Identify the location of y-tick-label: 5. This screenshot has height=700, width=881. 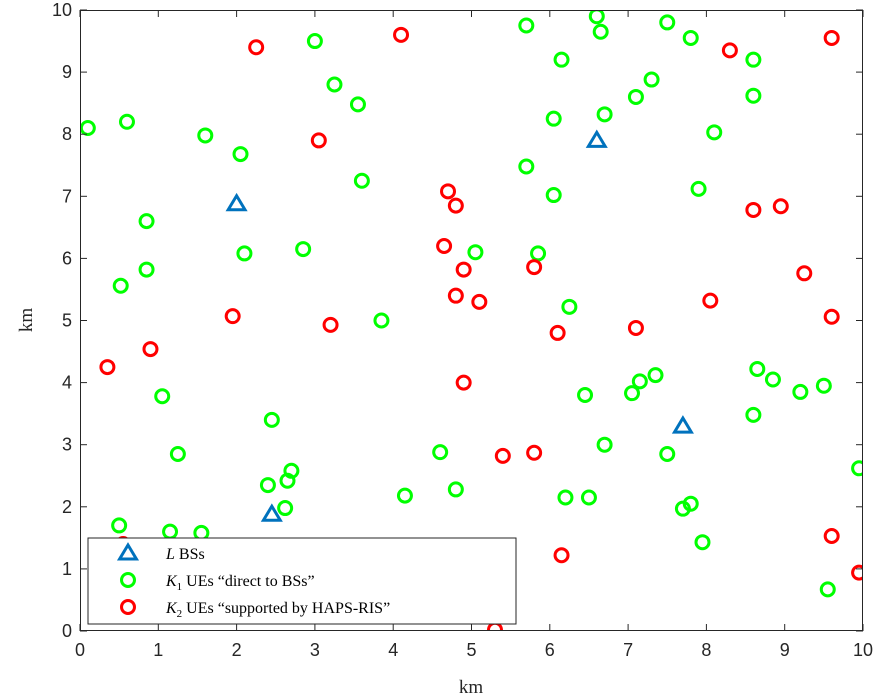
(67, 321).